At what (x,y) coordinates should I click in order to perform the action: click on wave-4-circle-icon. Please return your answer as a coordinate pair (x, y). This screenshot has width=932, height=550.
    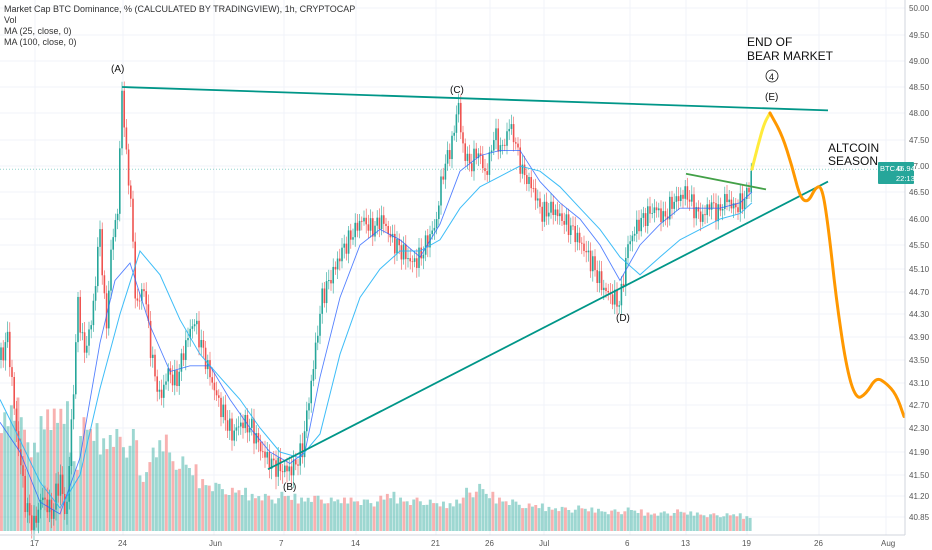
    Looking at the image, I should click on (772, 76).